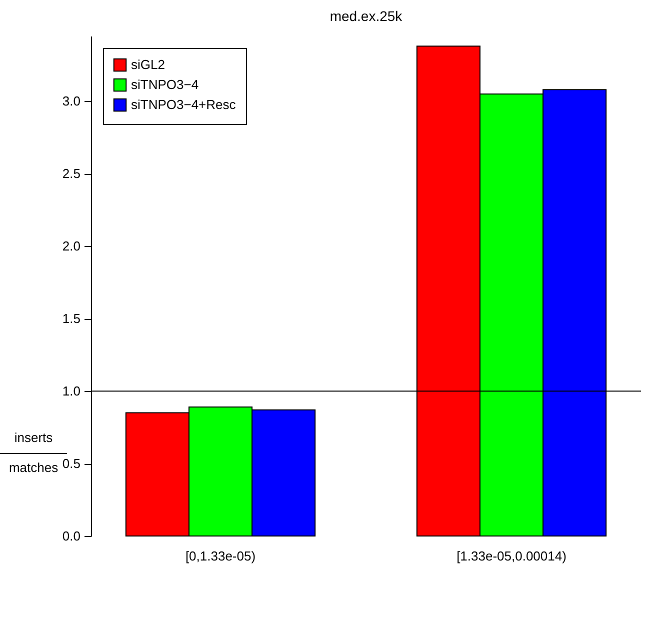  I want to click on x-tick-label: [0,1.33e-05), so click(220, 556).